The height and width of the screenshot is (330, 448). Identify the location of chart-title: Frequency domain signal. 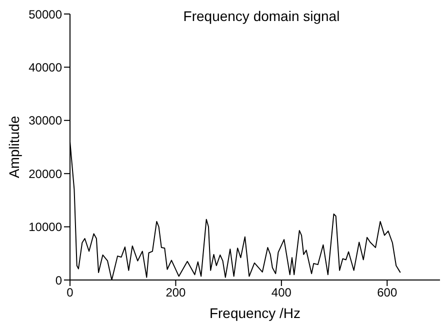
(261, 16).